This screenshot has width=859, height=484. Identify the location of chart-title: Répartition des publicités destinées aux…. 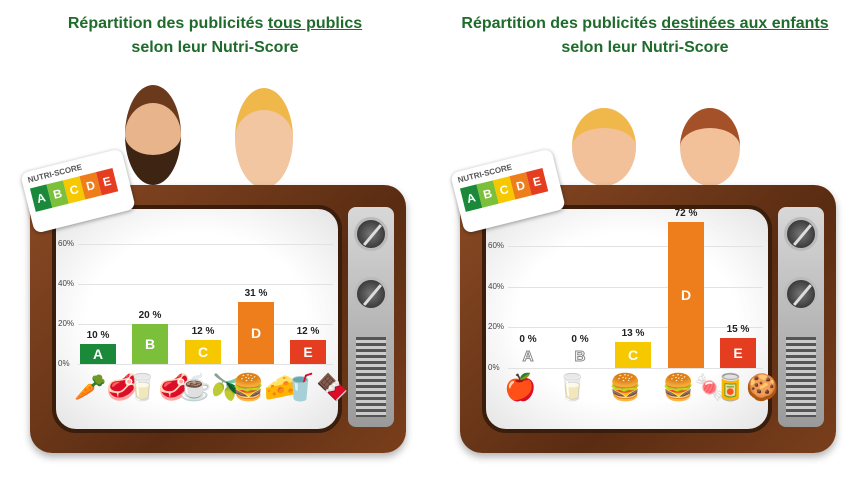
(645, 35).